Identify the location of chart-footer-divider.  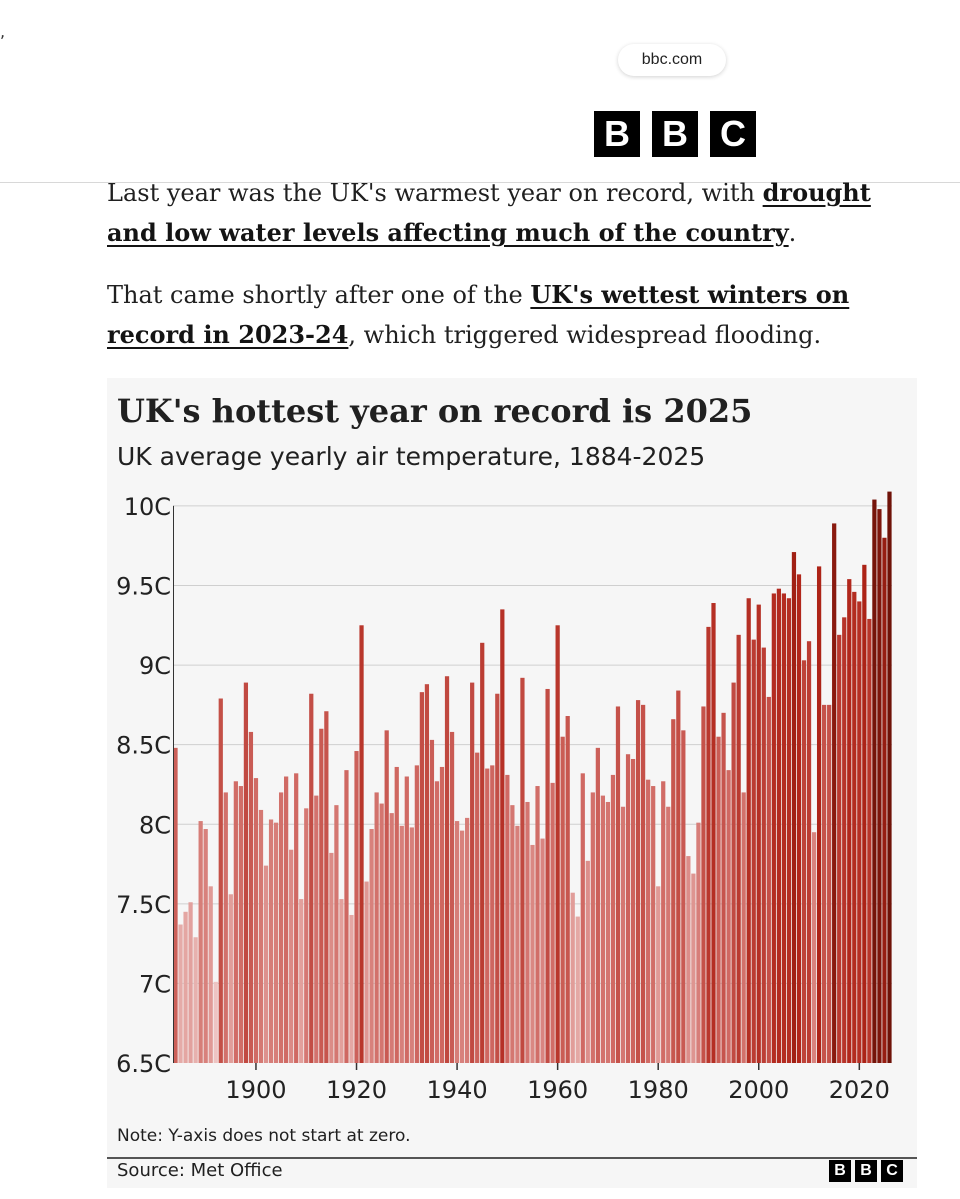
(512, 1158).